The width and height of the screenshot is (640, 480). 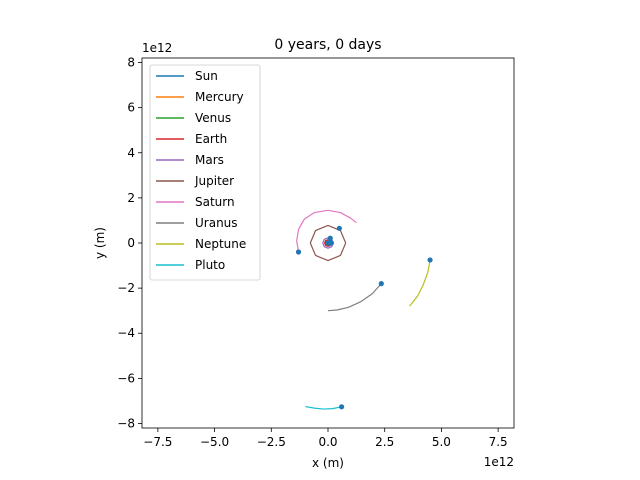 I want to click on x-tick-label: 5.0, so click(x=441, y=442).